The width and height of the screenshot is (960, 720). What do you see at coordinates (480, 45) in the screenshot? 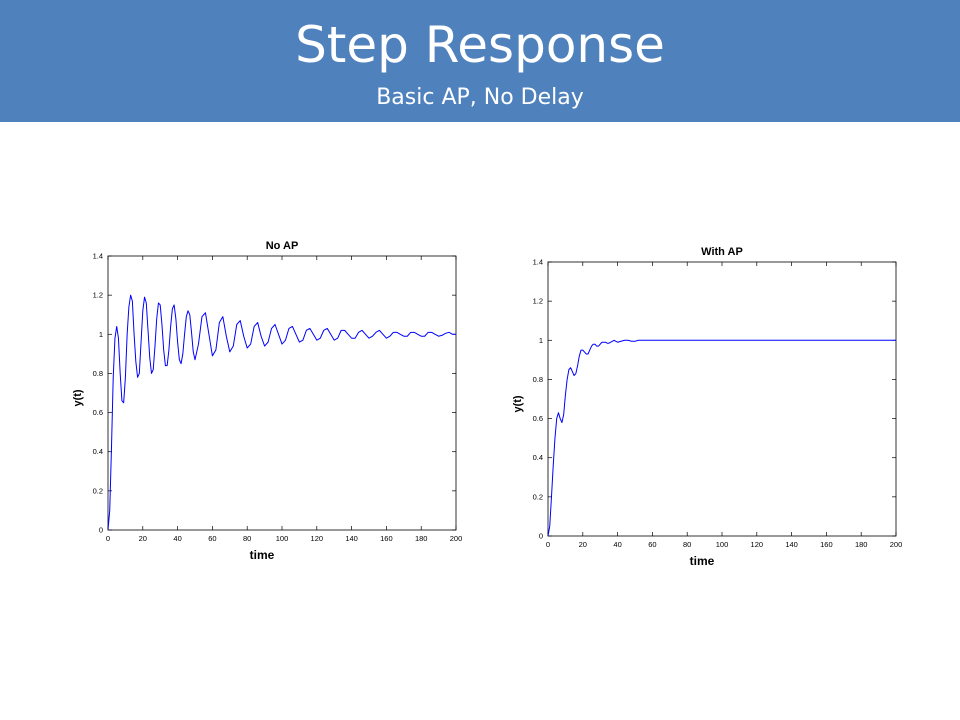
I see `slide-title: Step Response` at bounding box center [480, 45].